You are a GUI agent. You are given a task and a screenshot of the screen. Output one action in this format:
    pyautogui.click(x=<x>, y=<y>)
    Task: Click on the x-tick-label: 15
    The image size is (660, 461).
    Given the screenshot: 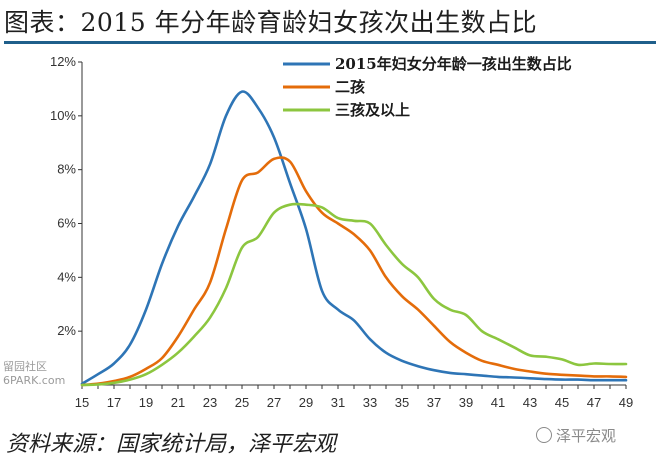 What is the action you would take?
    pyautogui.click(x=82, y=402)
    